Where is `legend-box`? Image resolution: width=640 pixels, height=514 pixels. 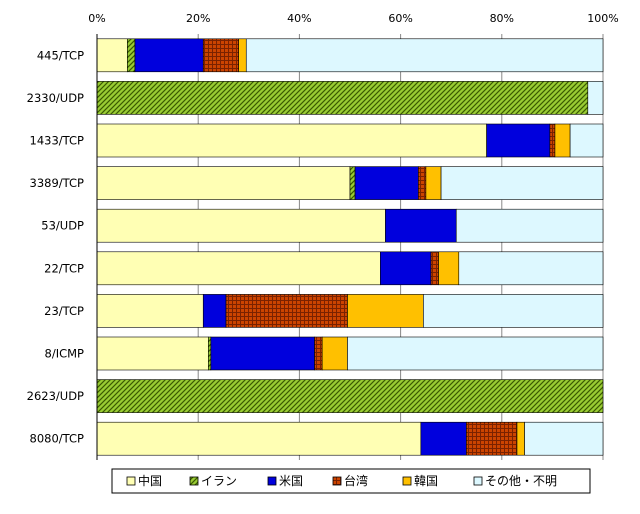 legend-box is located at coordinates (351, 481).